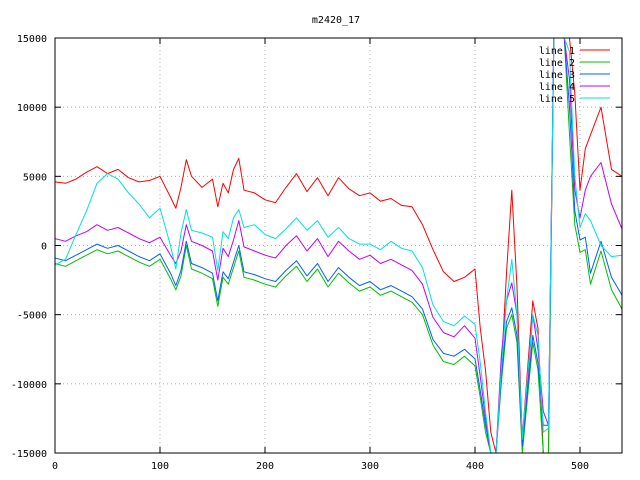  What do you see at coordinates (29, 385) in the screenshot?
I see `y-tick-label: -10000` at bounding box center [29, 385].